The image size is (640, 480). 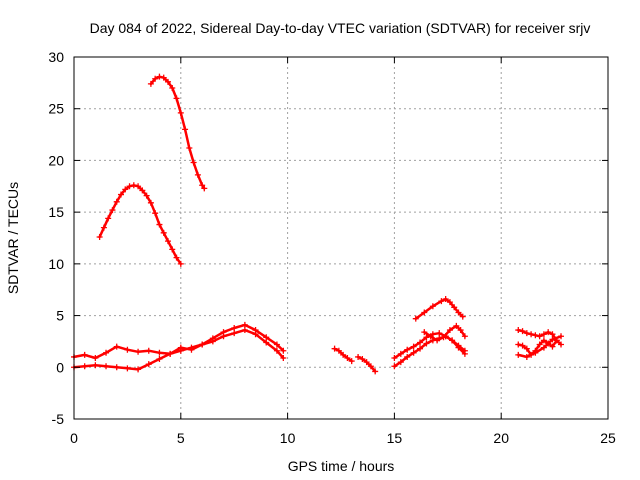 I want to click on series-arc-seventeen-mid, so click(x=444, y=333).